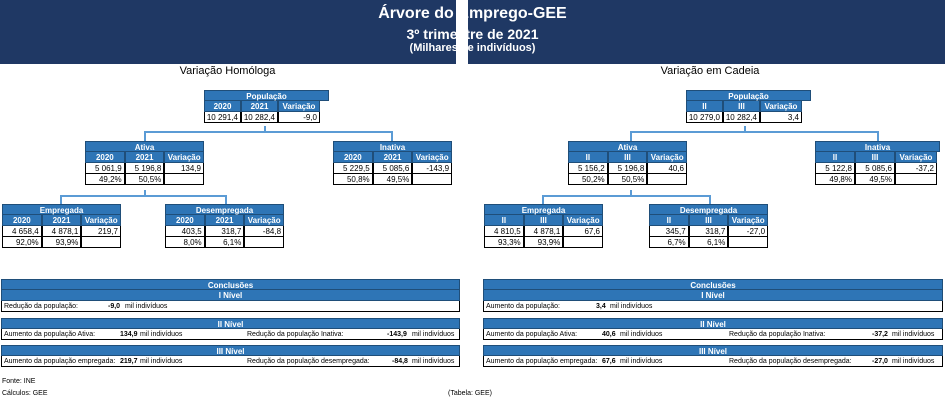 This screenshot has height=401, width=945. Describe the element at coordinates (432, 168) in the screenshot. I see `value-cell: -143,9` at that location.